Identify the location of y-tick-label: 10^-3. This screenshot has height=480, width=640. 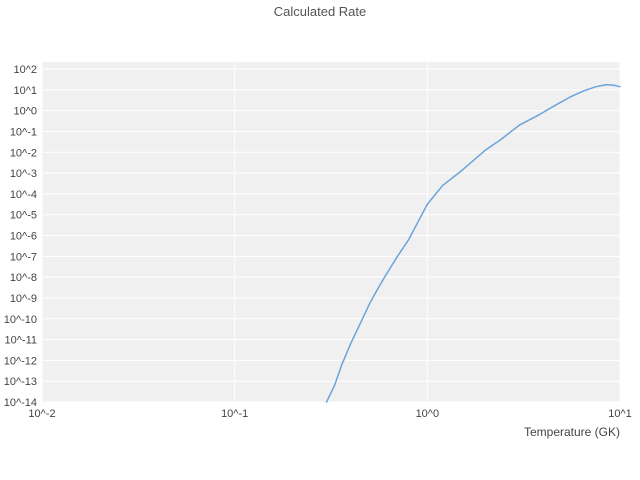
(23, 174).